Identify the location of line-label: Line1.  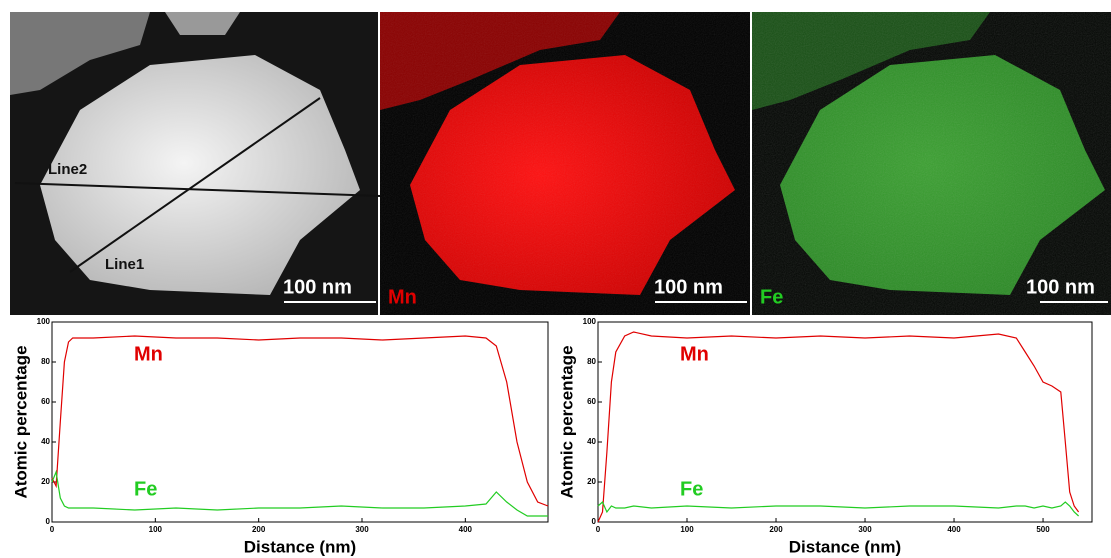
(124, 264).